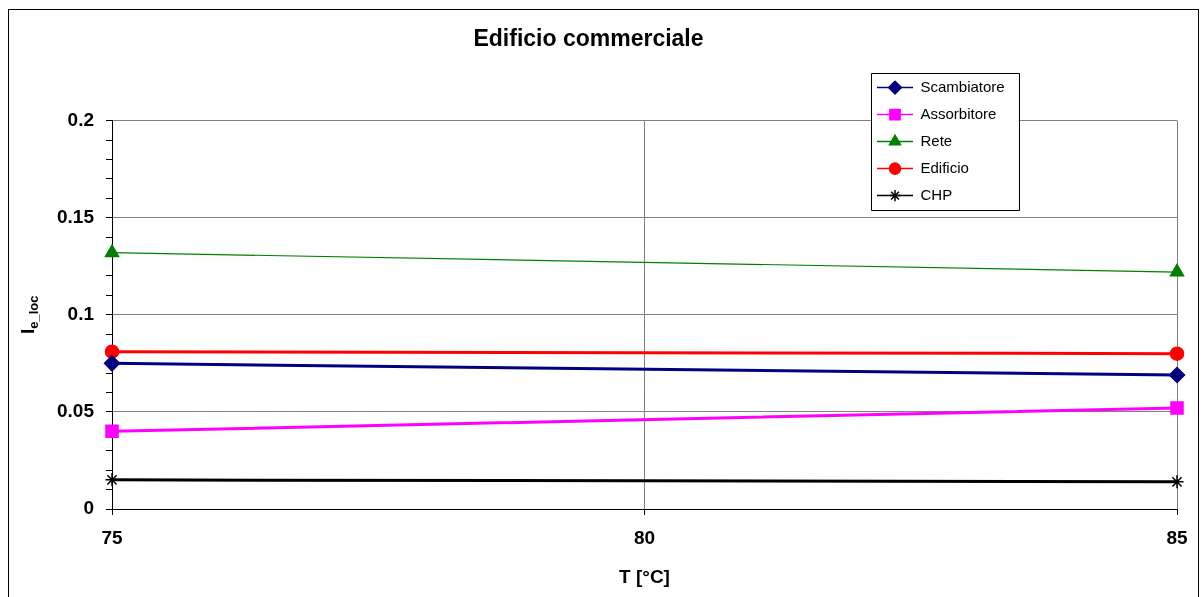 The image size is (1201, 597). I want to click on chart-title: Edificio commerciale, so click(588, 38).